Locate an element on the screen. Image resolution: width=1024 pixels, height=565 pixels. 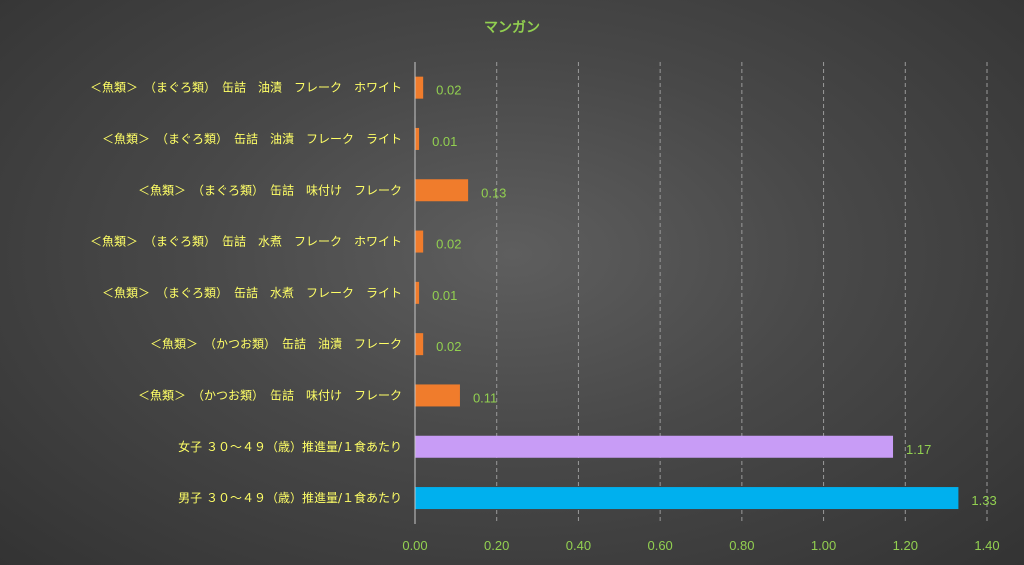
data-label: 0.11 is located at coordinates (485, 397).